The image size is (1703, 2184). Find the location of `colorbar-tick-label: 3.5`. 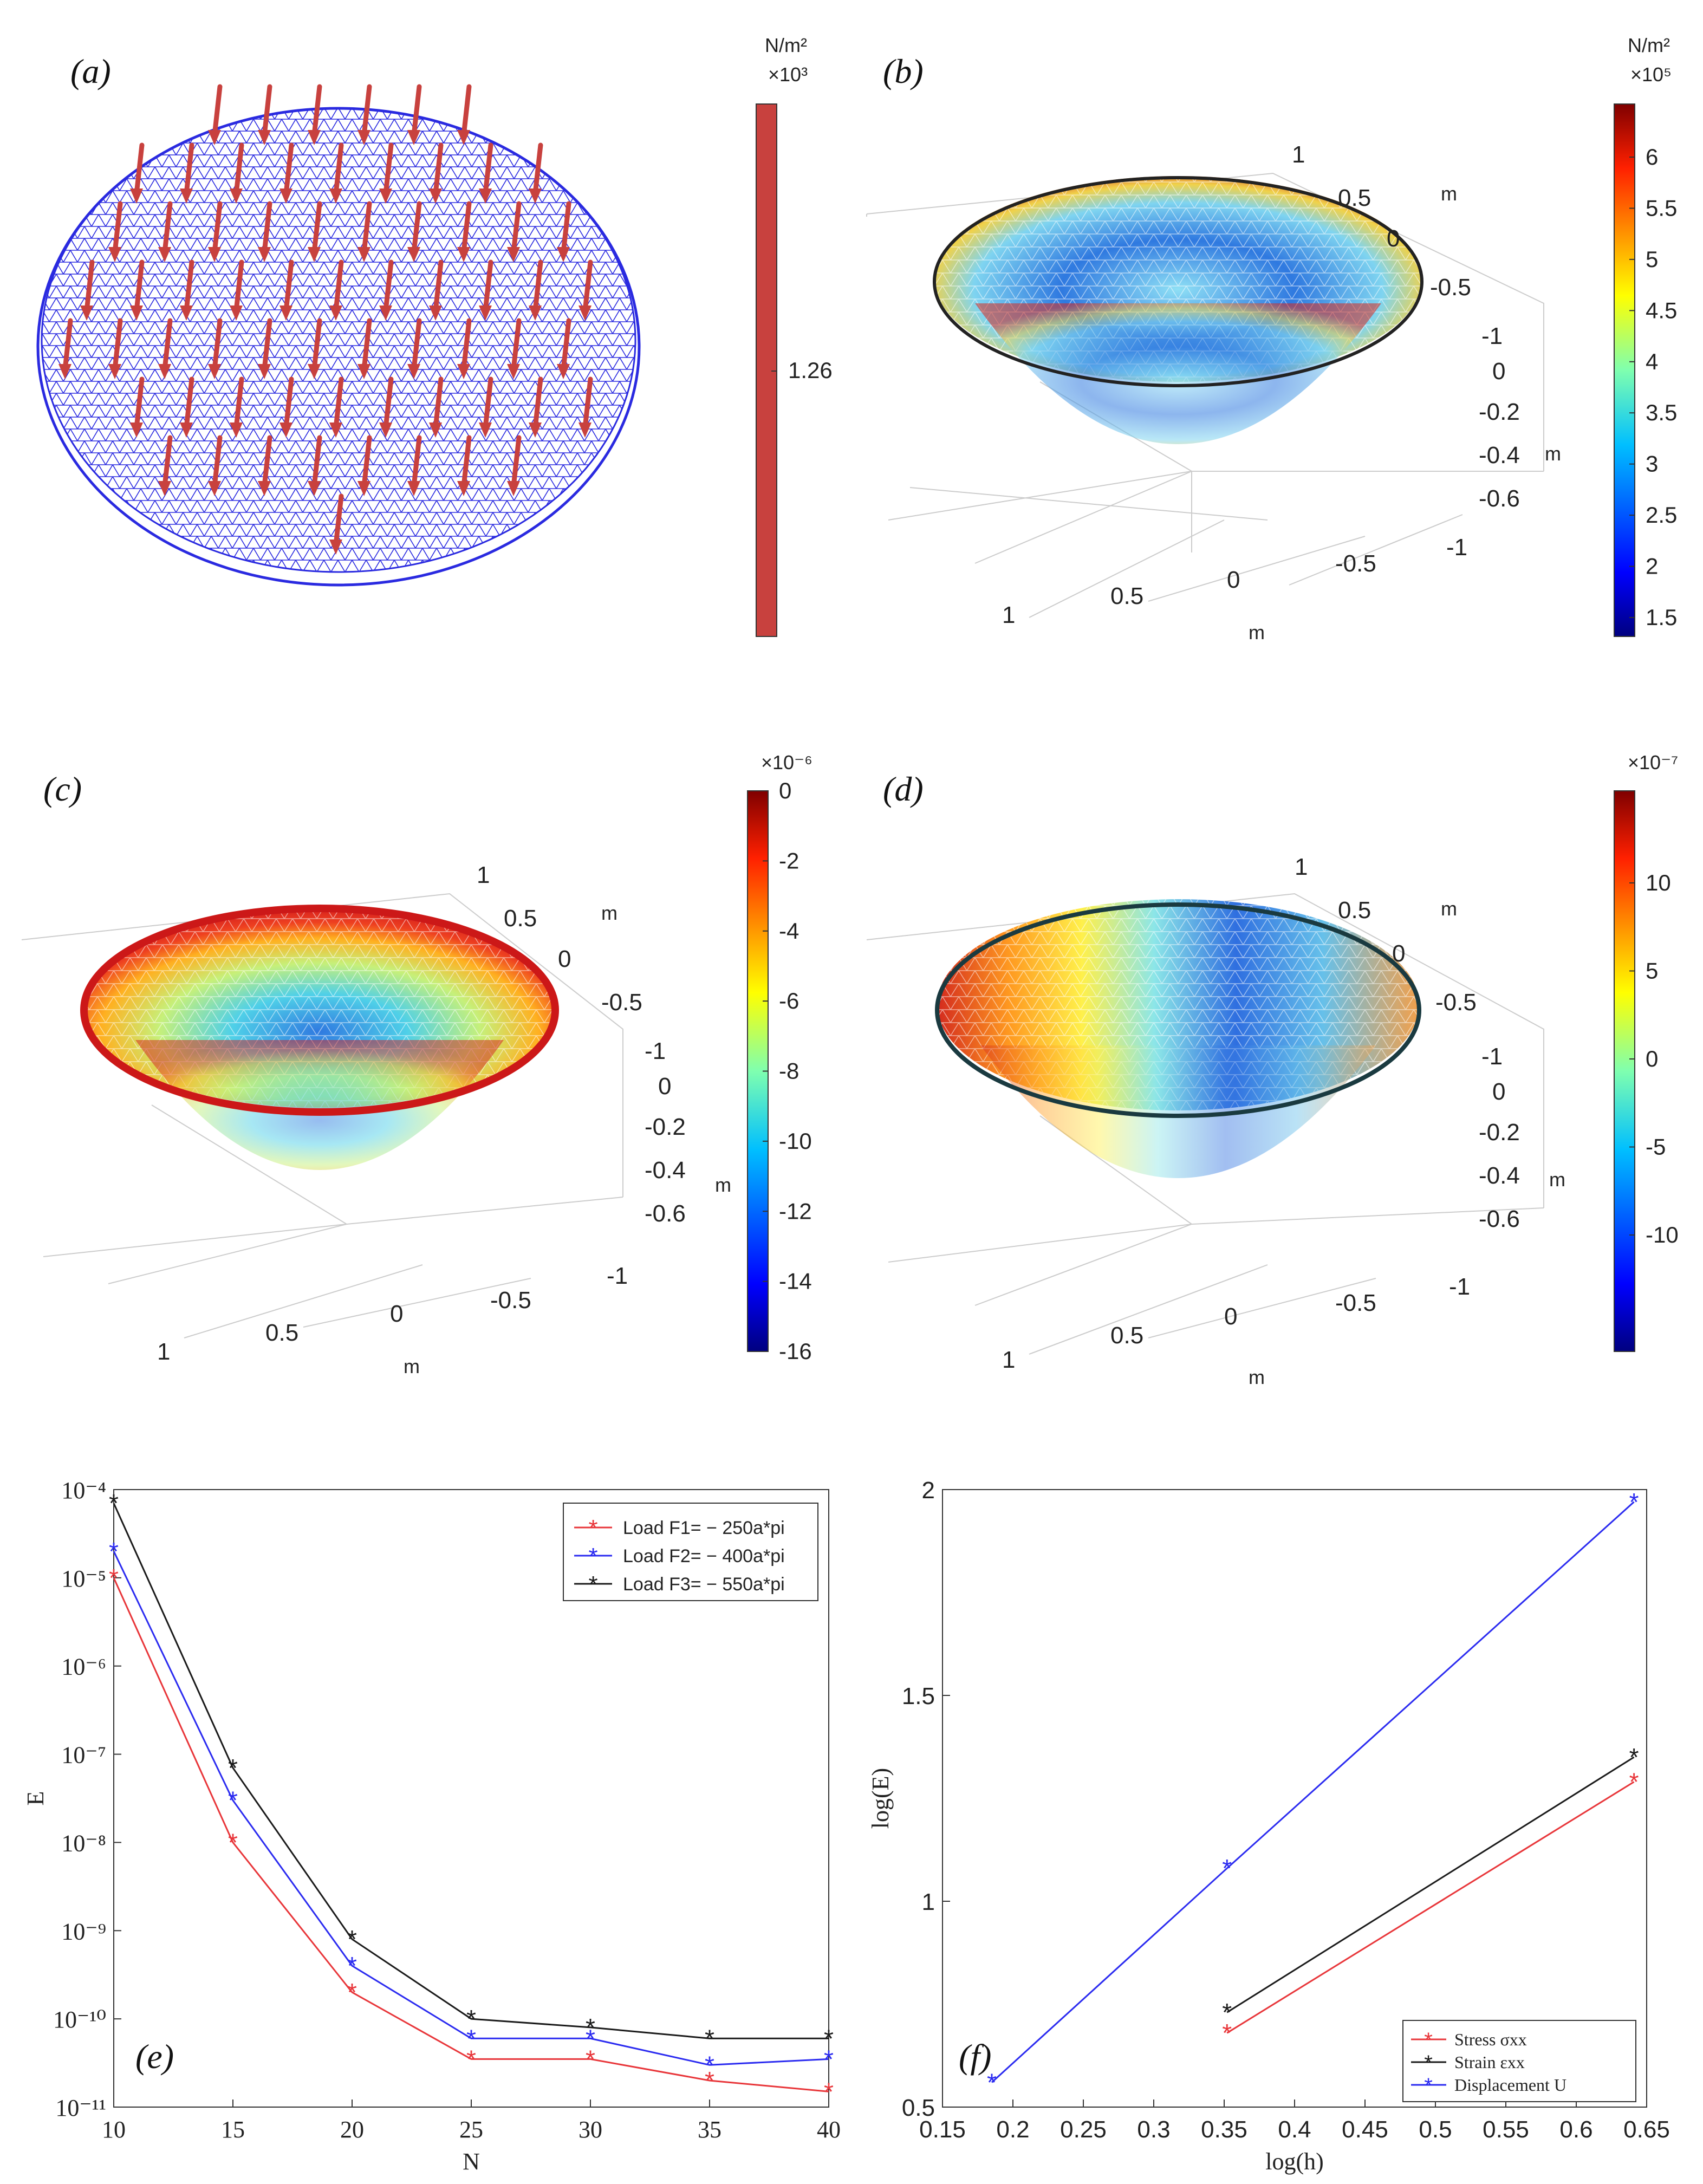

colorbar-tick-label: 3.5 is located at coordinates (1661, 412).